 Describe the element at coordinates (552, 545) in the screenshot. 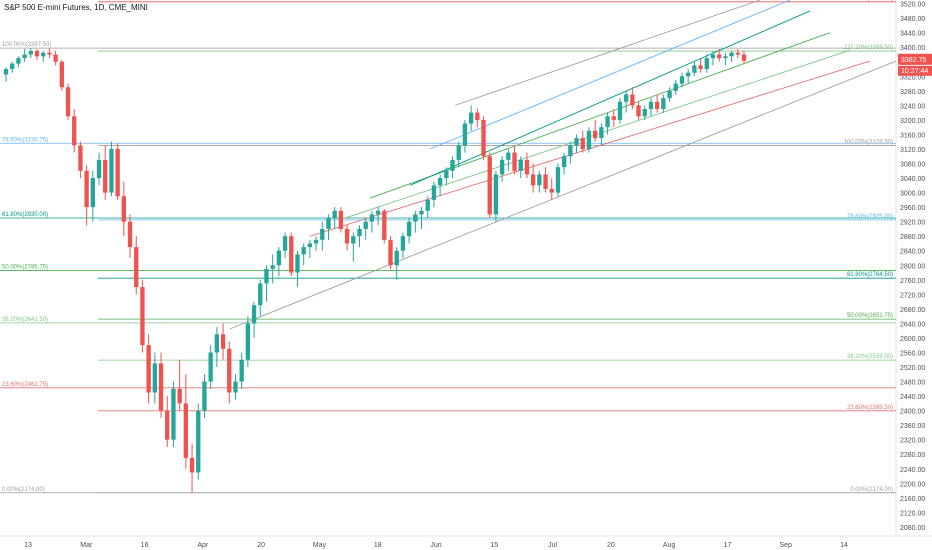

I see `time-tick-label: Jul` at that location.